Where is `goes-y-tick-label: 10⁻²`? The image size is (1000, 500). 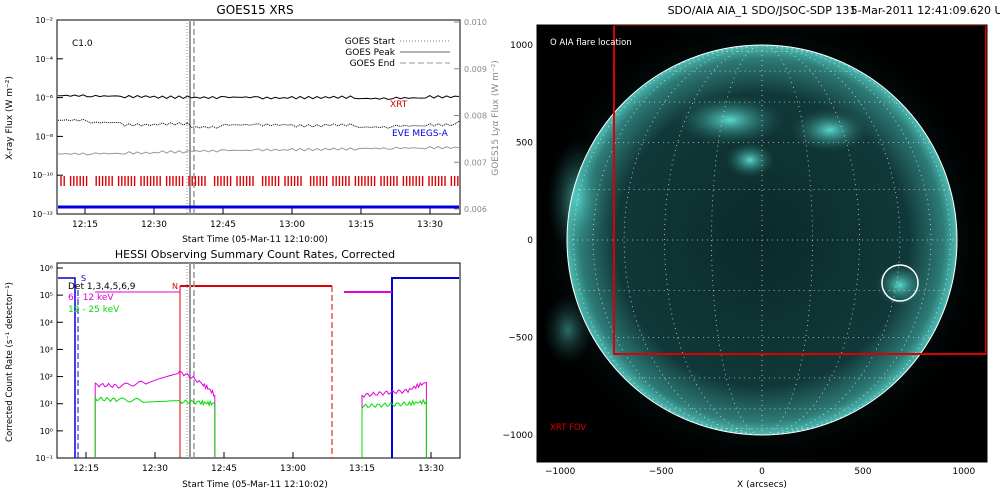
goes-y-tick-label: 10⁻² is located at coordinates (44, 20).